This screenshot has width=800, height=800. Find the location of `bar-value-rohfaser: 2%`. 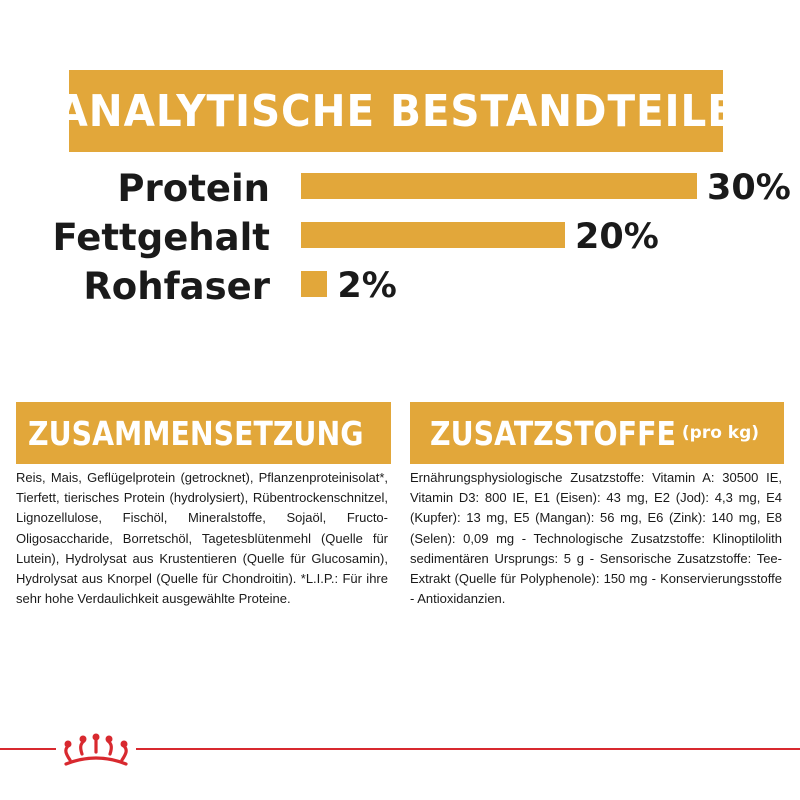

bar-value-rohfaser: 2% is located at coordinates (367, 286).